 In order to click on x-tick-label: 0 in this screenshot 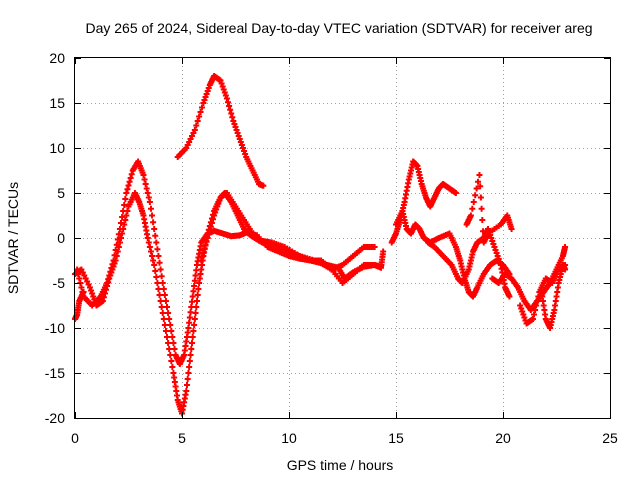, I will do `click(75, 438)`.